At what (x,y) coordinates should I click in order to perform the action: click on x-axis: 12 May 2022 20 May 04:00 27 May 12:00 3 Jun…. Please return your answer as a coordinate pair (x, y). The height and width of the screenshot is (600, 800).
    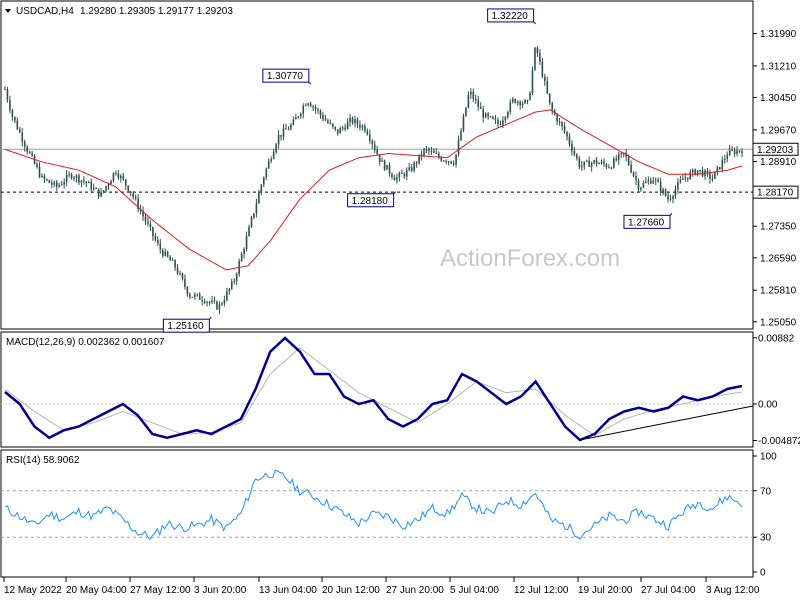
    Looking at the image, I should click on (381, 586).